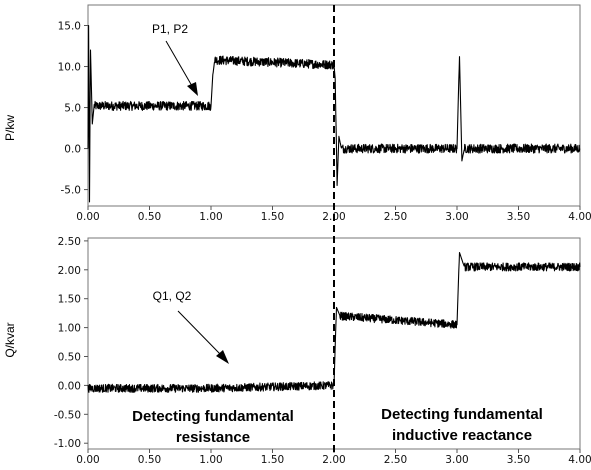 The image size is (591, 470). Describe the element at coordinates (69, 242) in the screenshot. I see `y-tick-label: 2.50` at that location.